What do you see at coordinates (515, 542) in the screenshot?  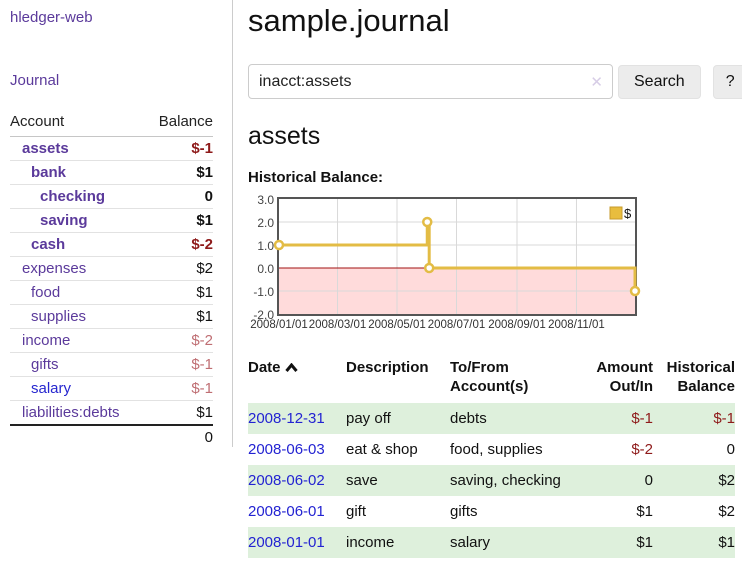 I see `transaction-accounts: salary` at bounding box center [515, 542].